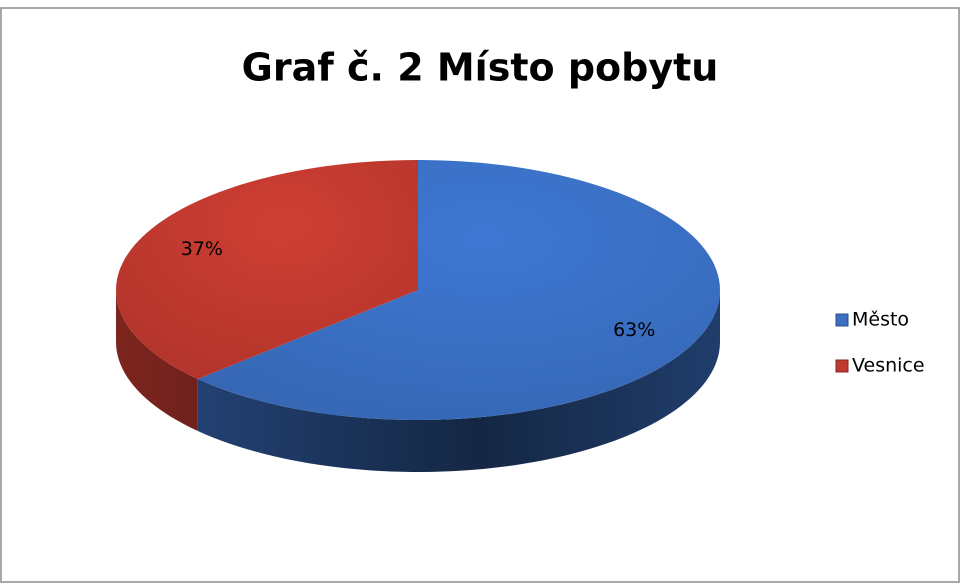 This screenshot has height=583, width=961. What do you see at coordinates (634, 330) in the screenshot?
I see `data-label: 63%` at bounding box center [634, 330].